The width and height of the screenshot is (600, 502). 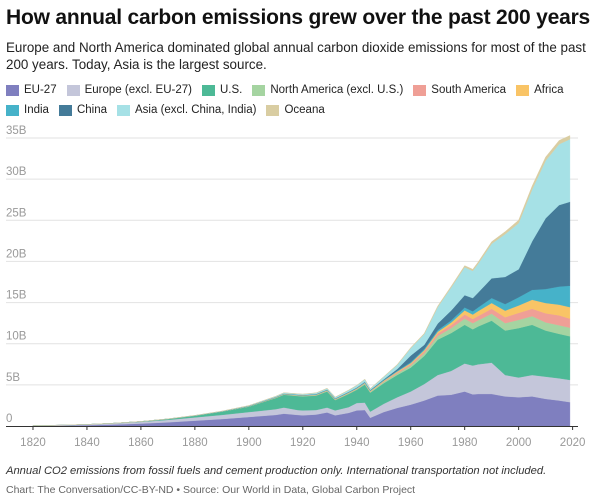 What do you see at coordinates (16, 131) in the screenshot?
I see `y-tick-label: 35B` at bounding box center [16, 131].